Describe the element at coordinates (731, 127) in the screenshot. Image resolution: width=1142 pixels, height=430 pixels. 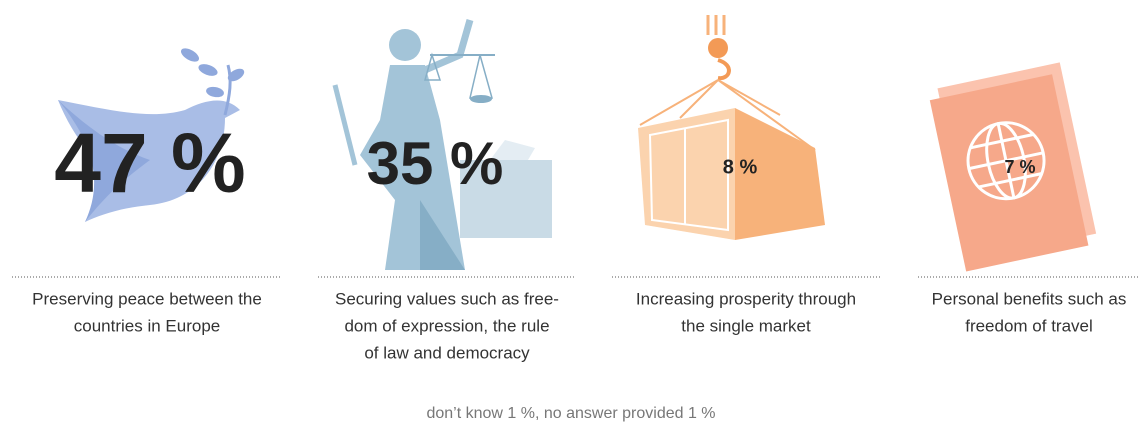
I see `container-icon` at that location.